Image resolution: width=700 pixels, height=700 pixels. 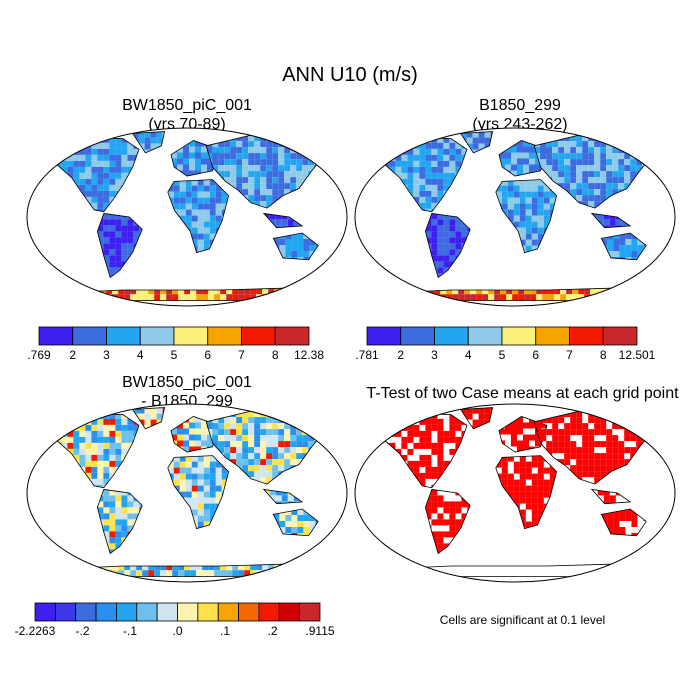 What do you see at coordinates (187, 105) in the screenshot?
I see `panel-title-case1-line1: BW1850_piC_001` at bounding box center [187, 105].